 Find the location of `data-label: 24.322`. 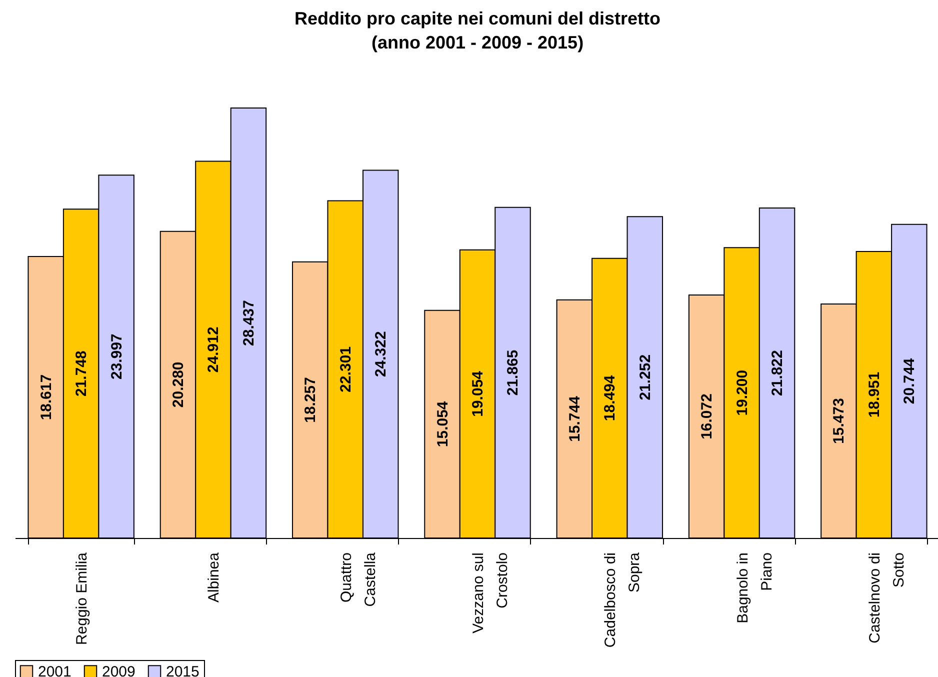

data-label: 24.322 is located at coordinates (381, 354).